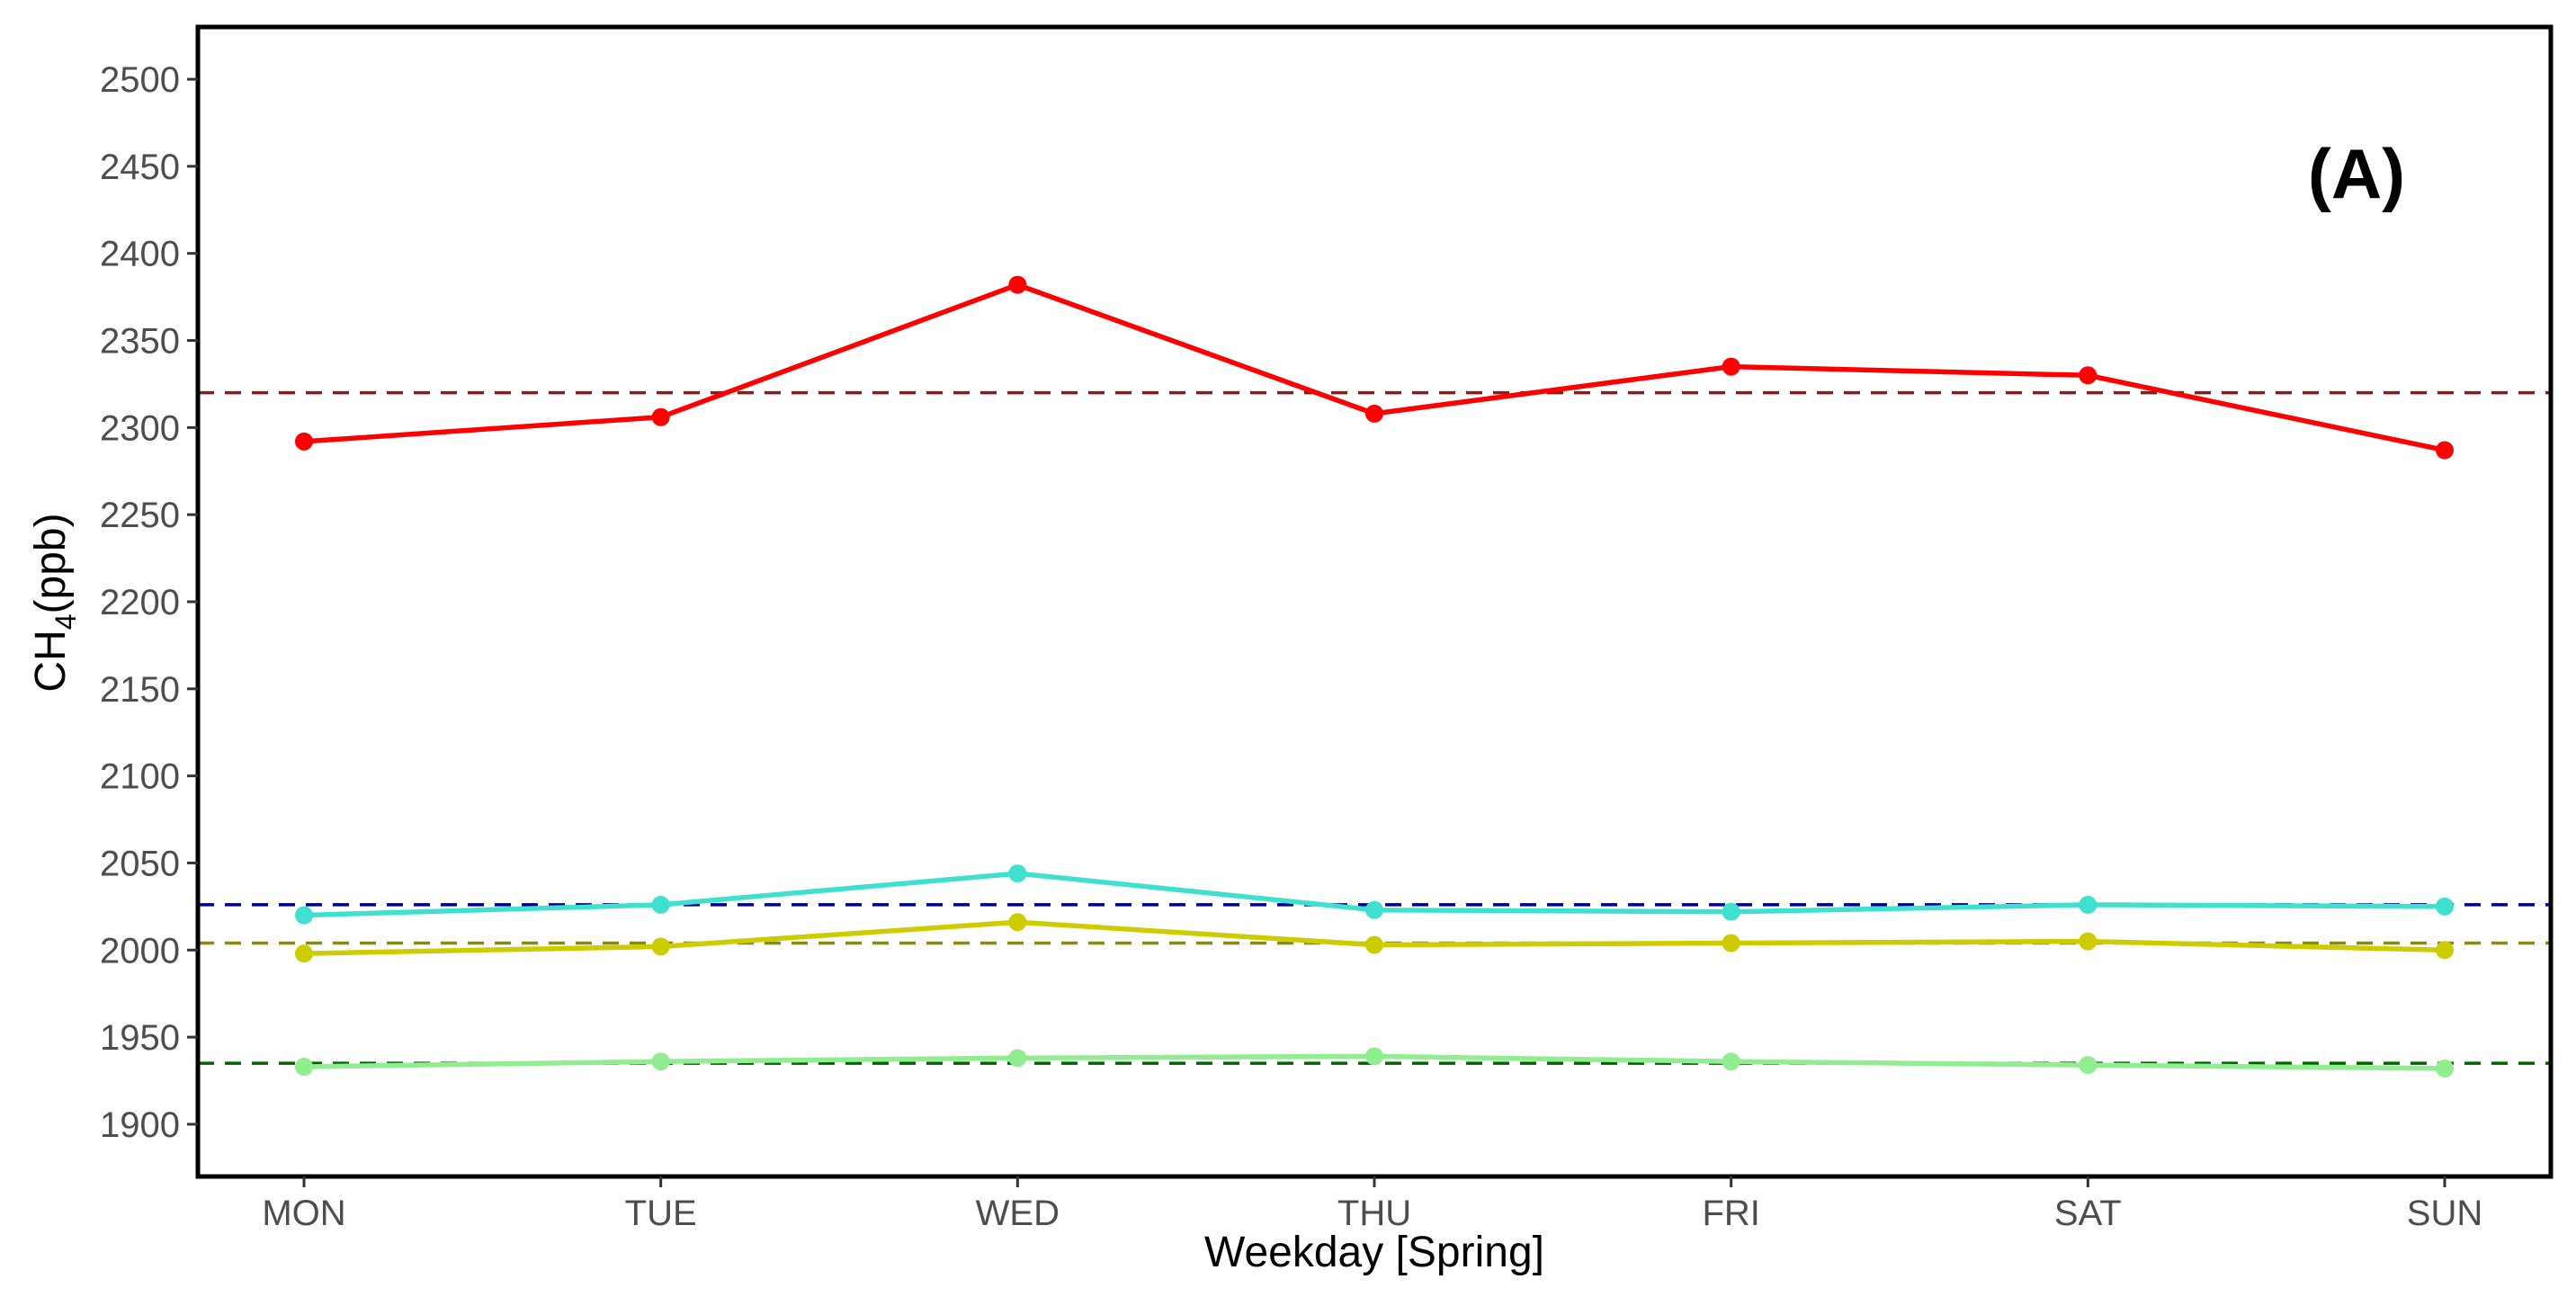 The image size is (2576, 1315). I want to click on series-line, so click(1374, 368).